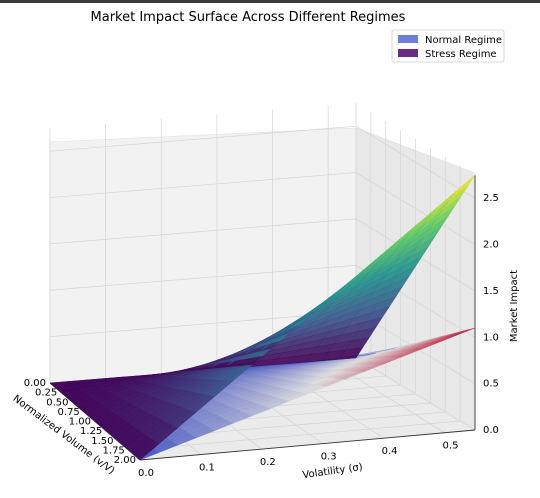 The width and height of the screenshot is (540, 498). What do you see at coordinates (491, 198) in the screenshot?
I see `z-tick-label: 2.5` at bounding box center [491, 198].